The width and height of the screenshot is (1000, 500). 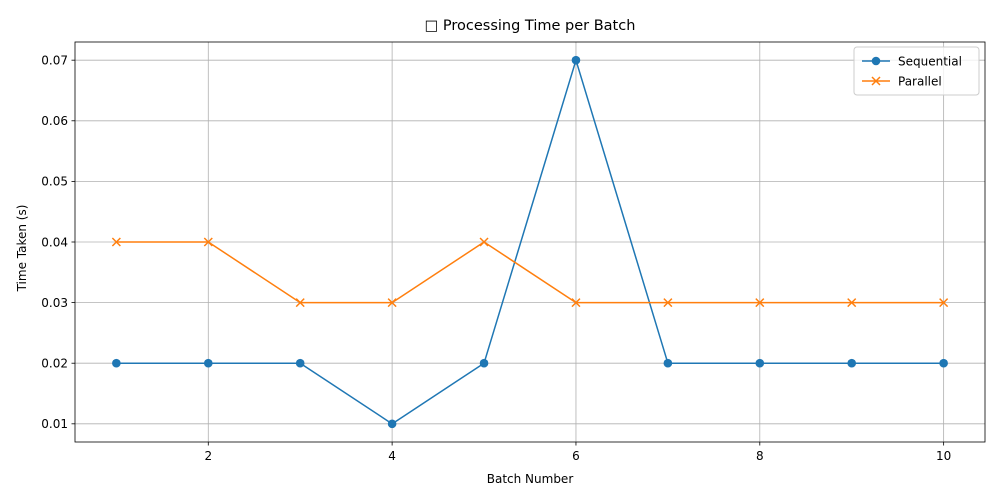 I want to click on y-tick-label: 0.02, so click(x=54, y=364).